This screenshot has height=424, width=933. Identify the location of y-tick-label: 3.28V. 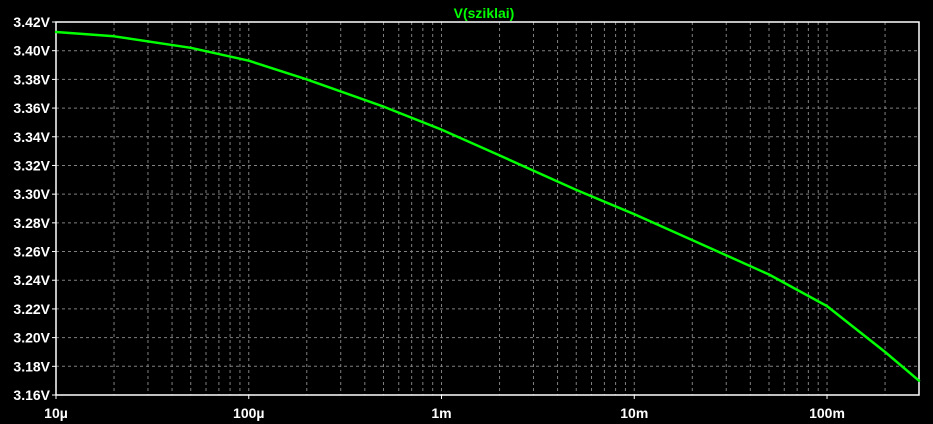
(31, 223).